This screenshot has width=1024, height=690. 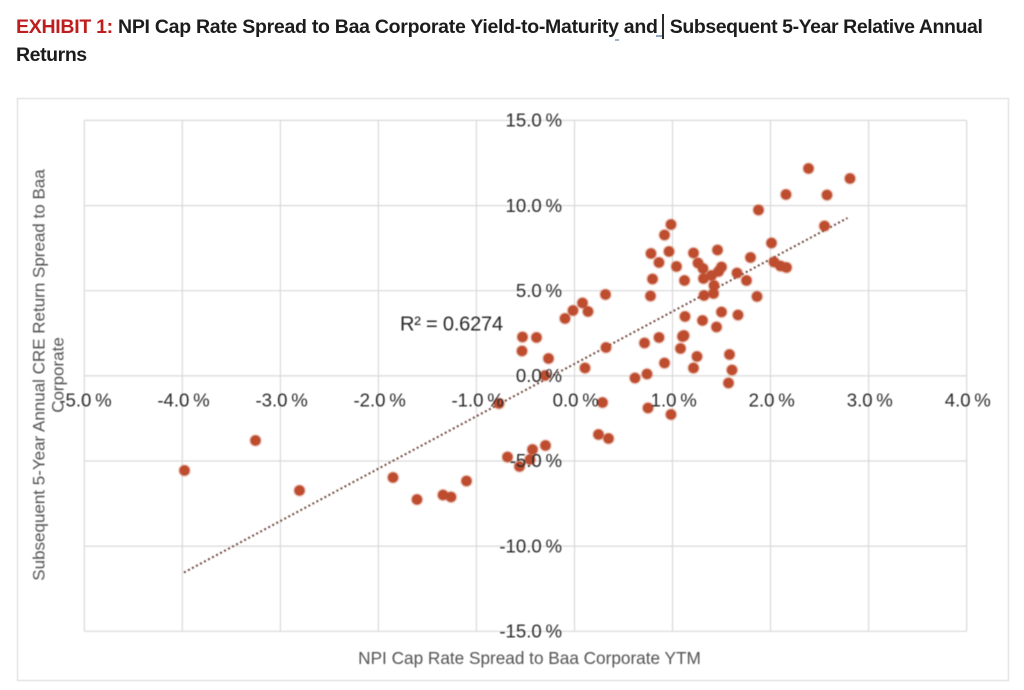 I want to click on svg-text: 1.0 %, so click(x=674, y=399).